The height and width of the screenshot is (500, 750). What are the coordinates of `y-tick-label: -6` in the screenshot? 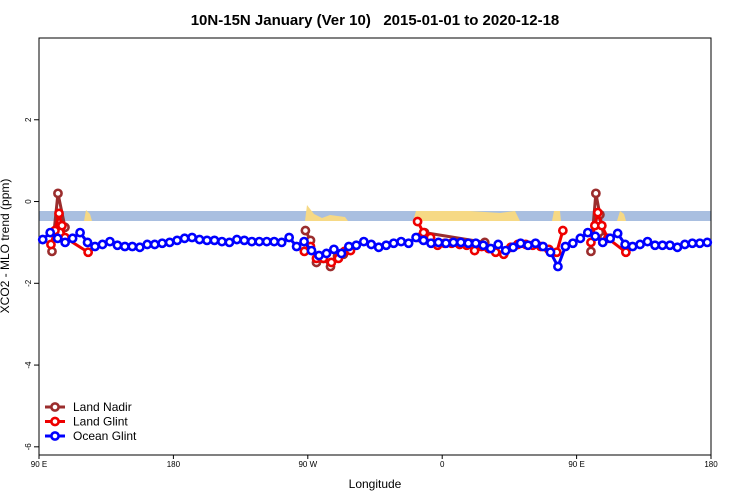 It's located at (28, 447).